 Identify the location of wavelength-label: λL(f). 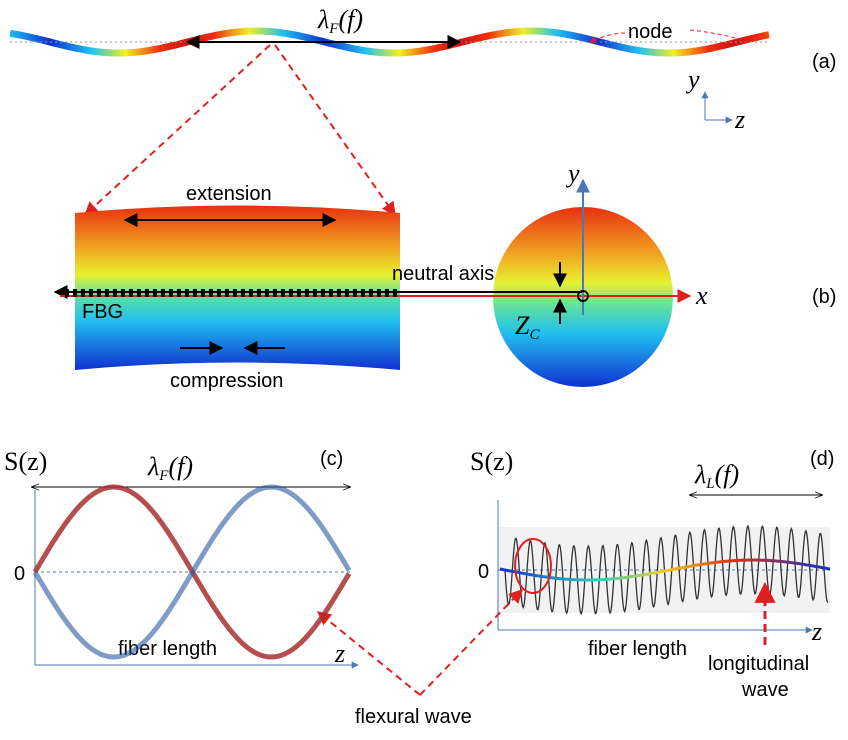
(716, 476).